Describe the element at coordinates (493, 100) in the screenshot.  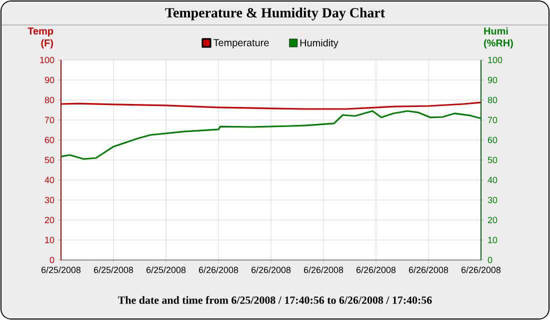
I see `y2-tick-label: 80` at that location.